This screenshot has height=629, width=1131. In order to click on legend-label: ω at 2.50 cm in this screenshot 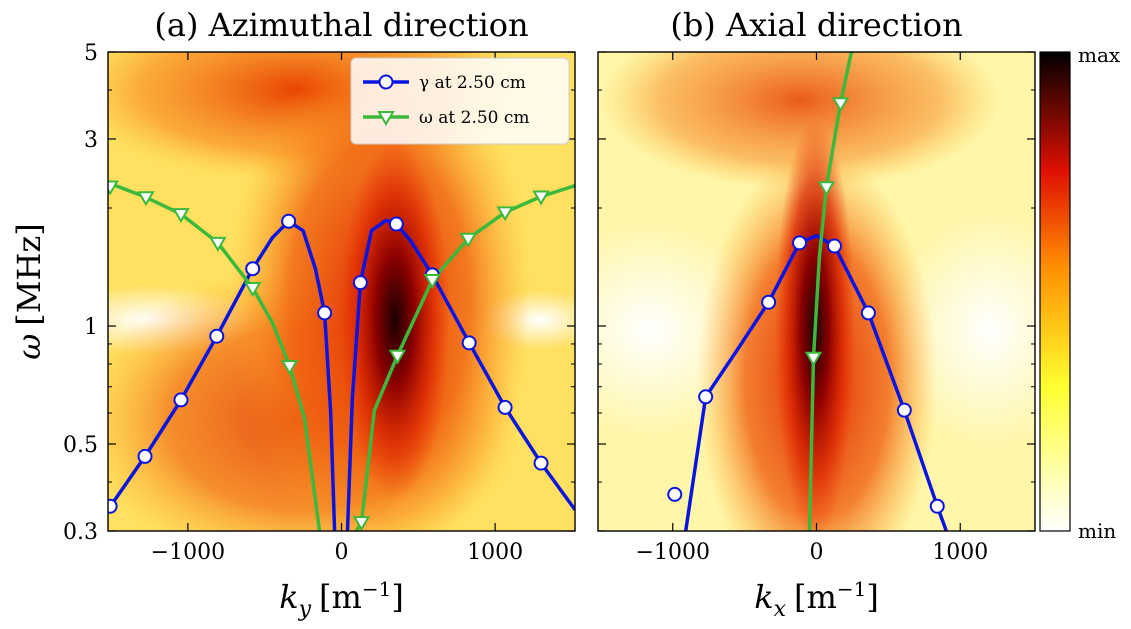, I will do `click(474, 118)`.